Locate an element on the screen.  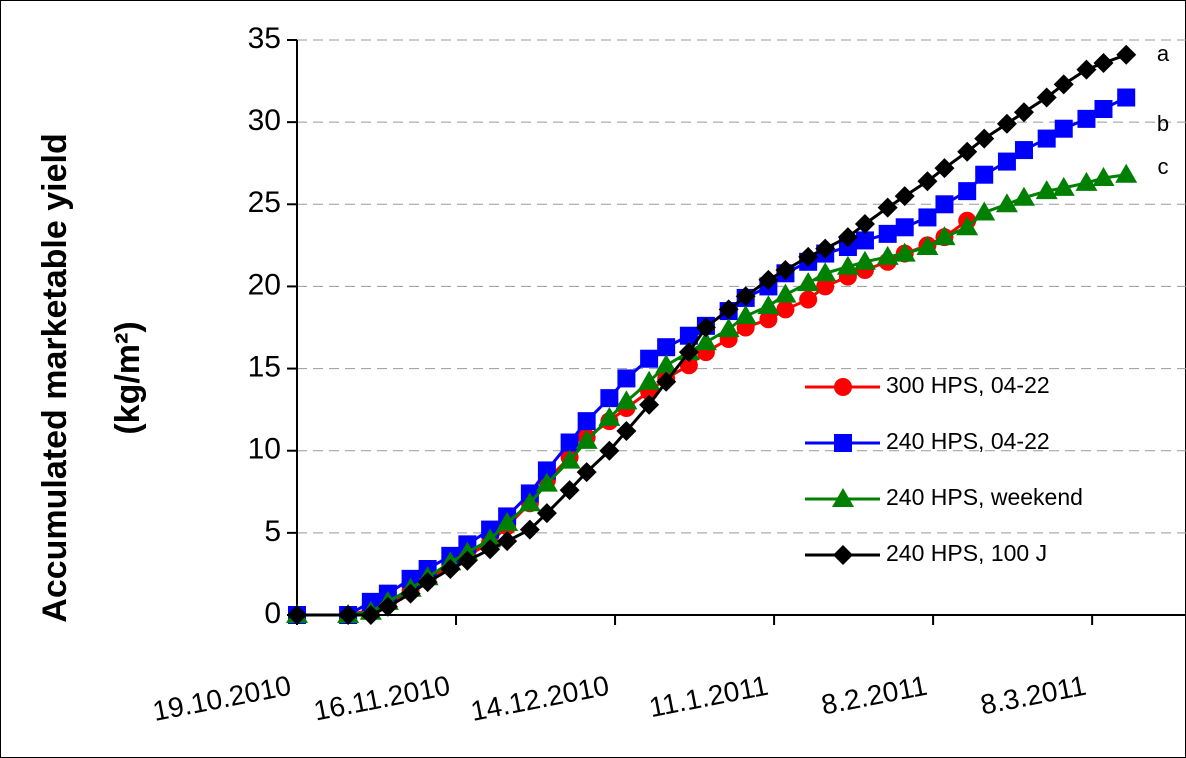
y-tick-label: 30 is located at coordinates (264, 120).